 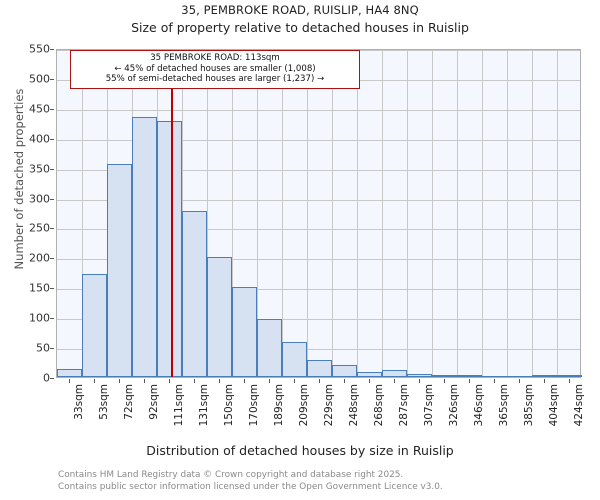 I want to click on x-axis-tick-label: 385sqm, so click(x=528, y=405).